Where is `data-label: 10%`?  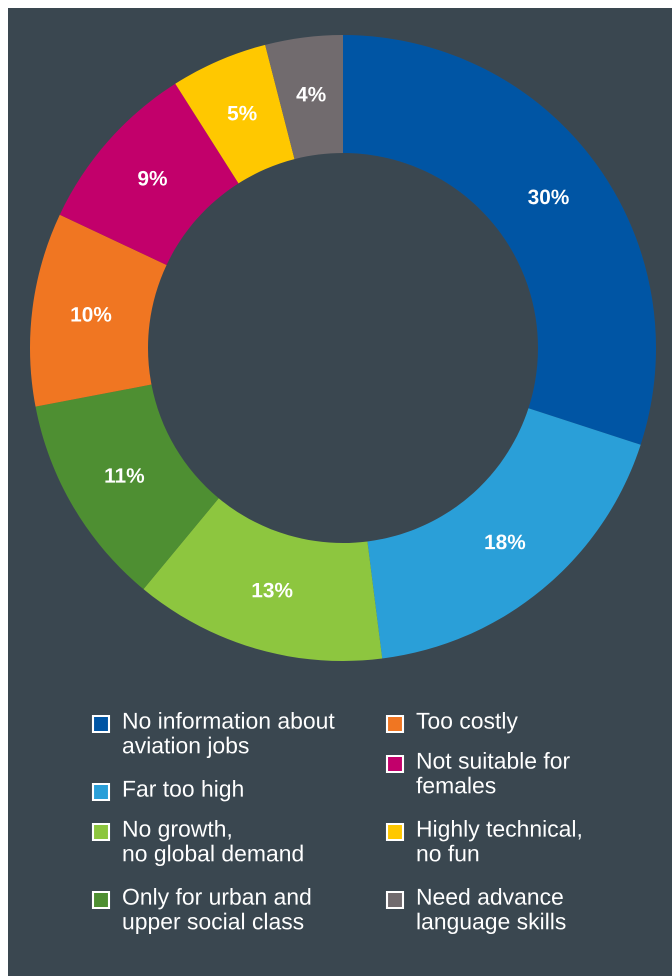 data-label: 10% is located at coordinates (91, 314).